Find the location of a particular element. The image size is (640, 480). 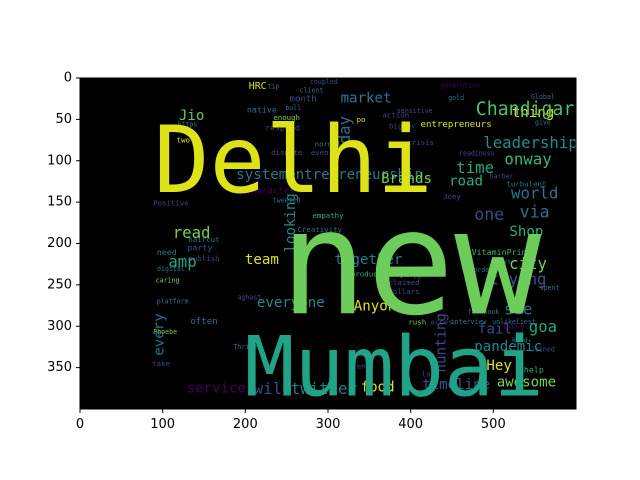

word-claimed: claimed is located at coordinates (403, 282).